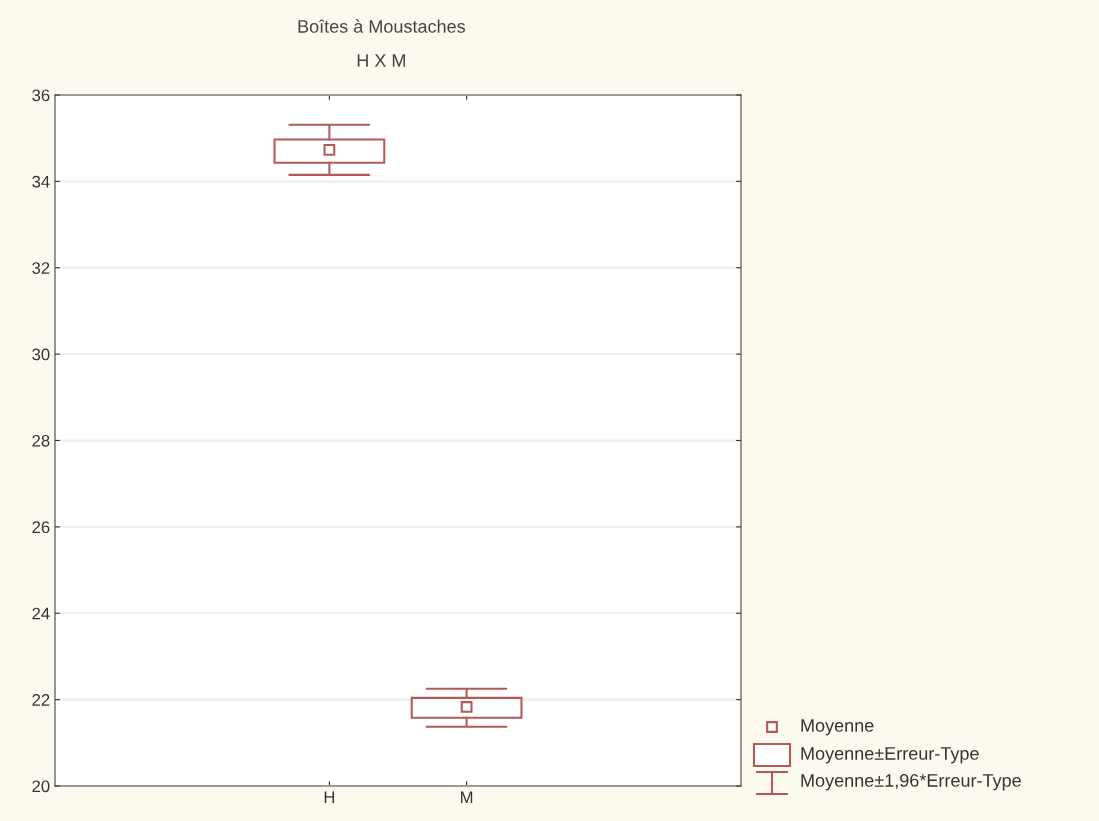 The width and height of the screenshot is (1099, 821). What do you see at coordinates (41, 786) in the screenshot?
I see `y-tick-label: 20` at bounding box center [41, 786].